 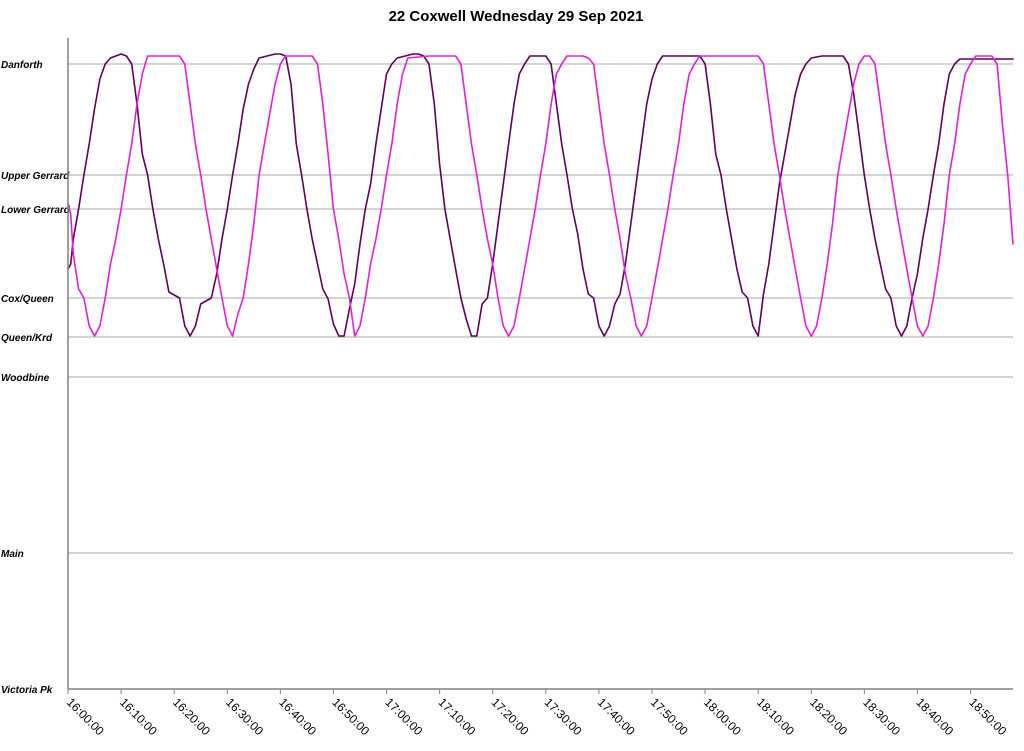 What do you see at coordinates (191, 716) in the screenshot?
I see `x-tick-label: 16:20:00` at bounding box center [191, 716].